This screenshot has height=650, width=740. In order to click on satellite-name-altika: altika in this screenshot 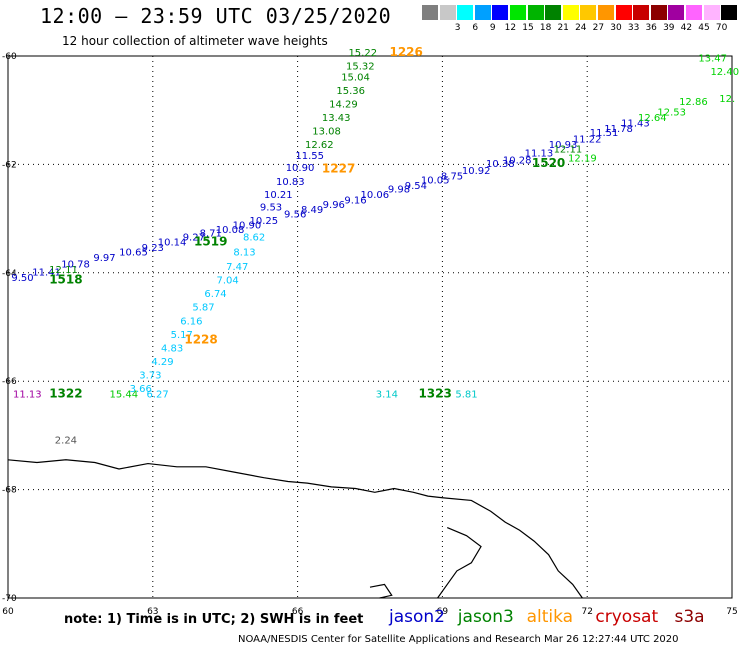, I will do `click(550, 617)`.